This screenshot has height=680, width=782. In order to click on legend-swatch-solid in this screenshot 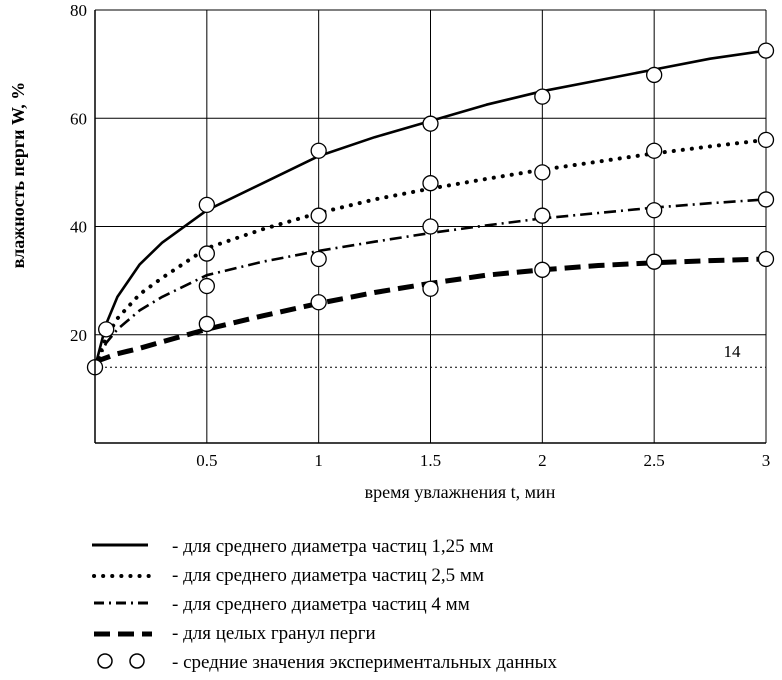, I will do `click(120, 545)`.